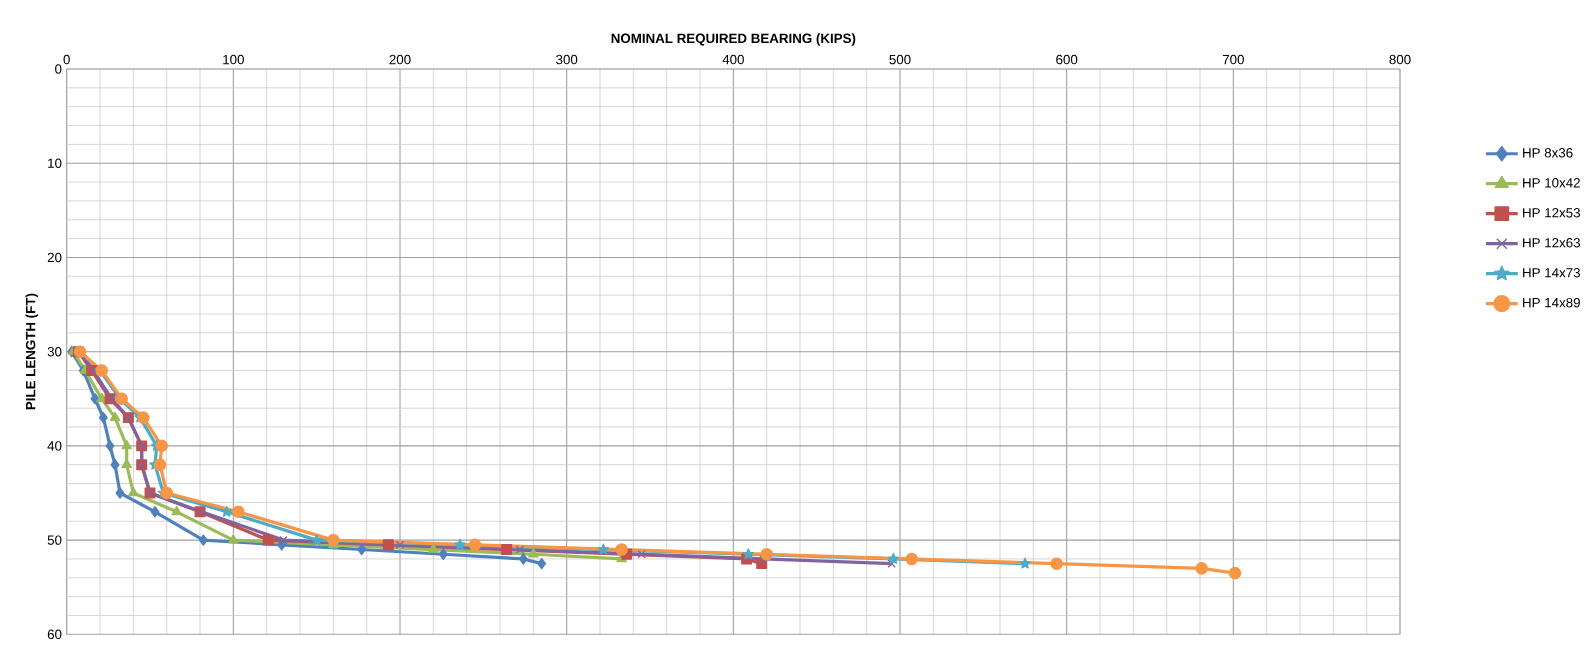 This screenshot has width=1594, height=645. What do you see at coordinates (1548, 153) in the screenshot?
I see `legend-label: HP 8x36` at bounding box center [1548, 153].